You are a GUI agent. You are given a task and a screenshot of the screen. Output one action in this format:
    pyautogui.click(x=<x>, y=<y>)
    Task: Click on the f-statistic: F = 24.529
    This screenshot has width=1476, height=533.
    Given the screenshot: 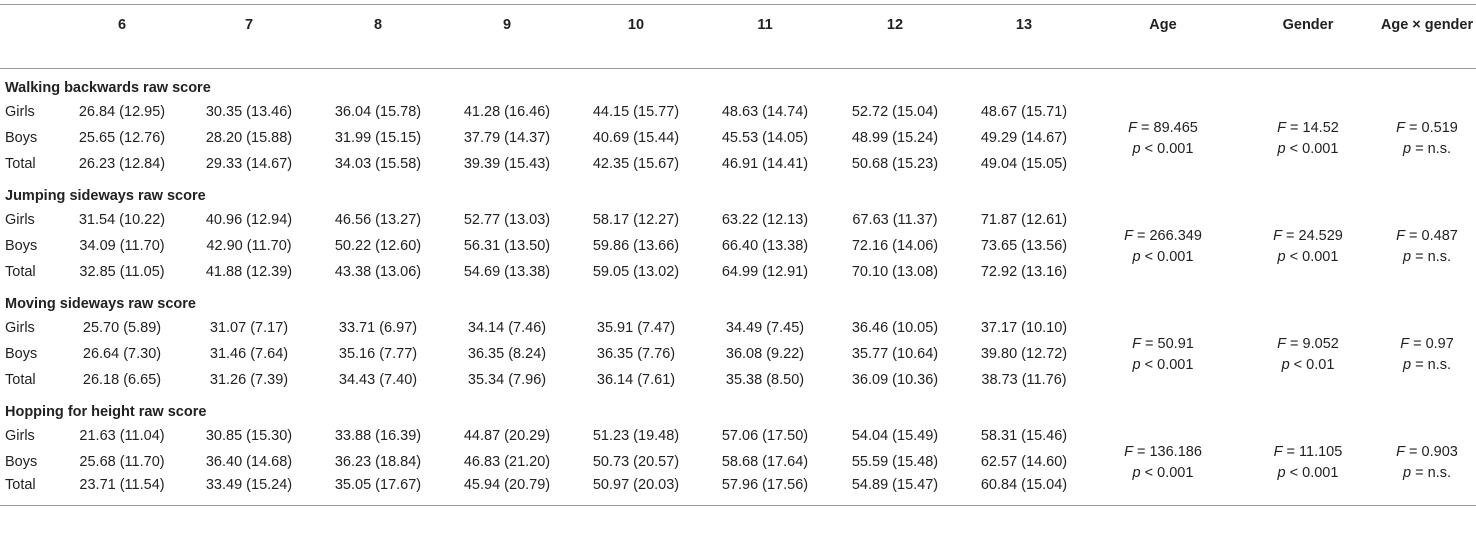 What is the action you would take?
    pyautogui.click(x=1308, y=236)
    